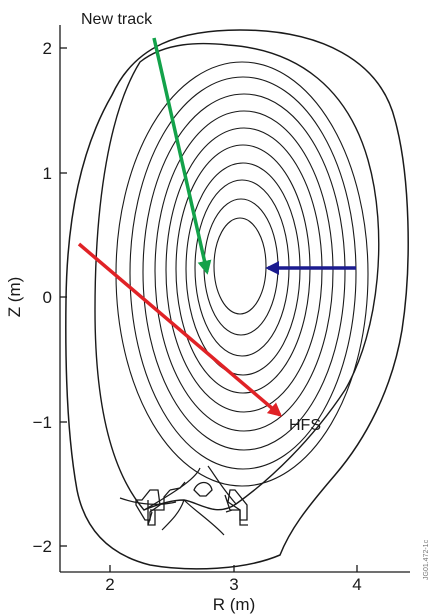  What do you see at coordinates (47, 48) in the screenshot?
I see `y-tick-label-2: 2` at bounding box center [47, 48].